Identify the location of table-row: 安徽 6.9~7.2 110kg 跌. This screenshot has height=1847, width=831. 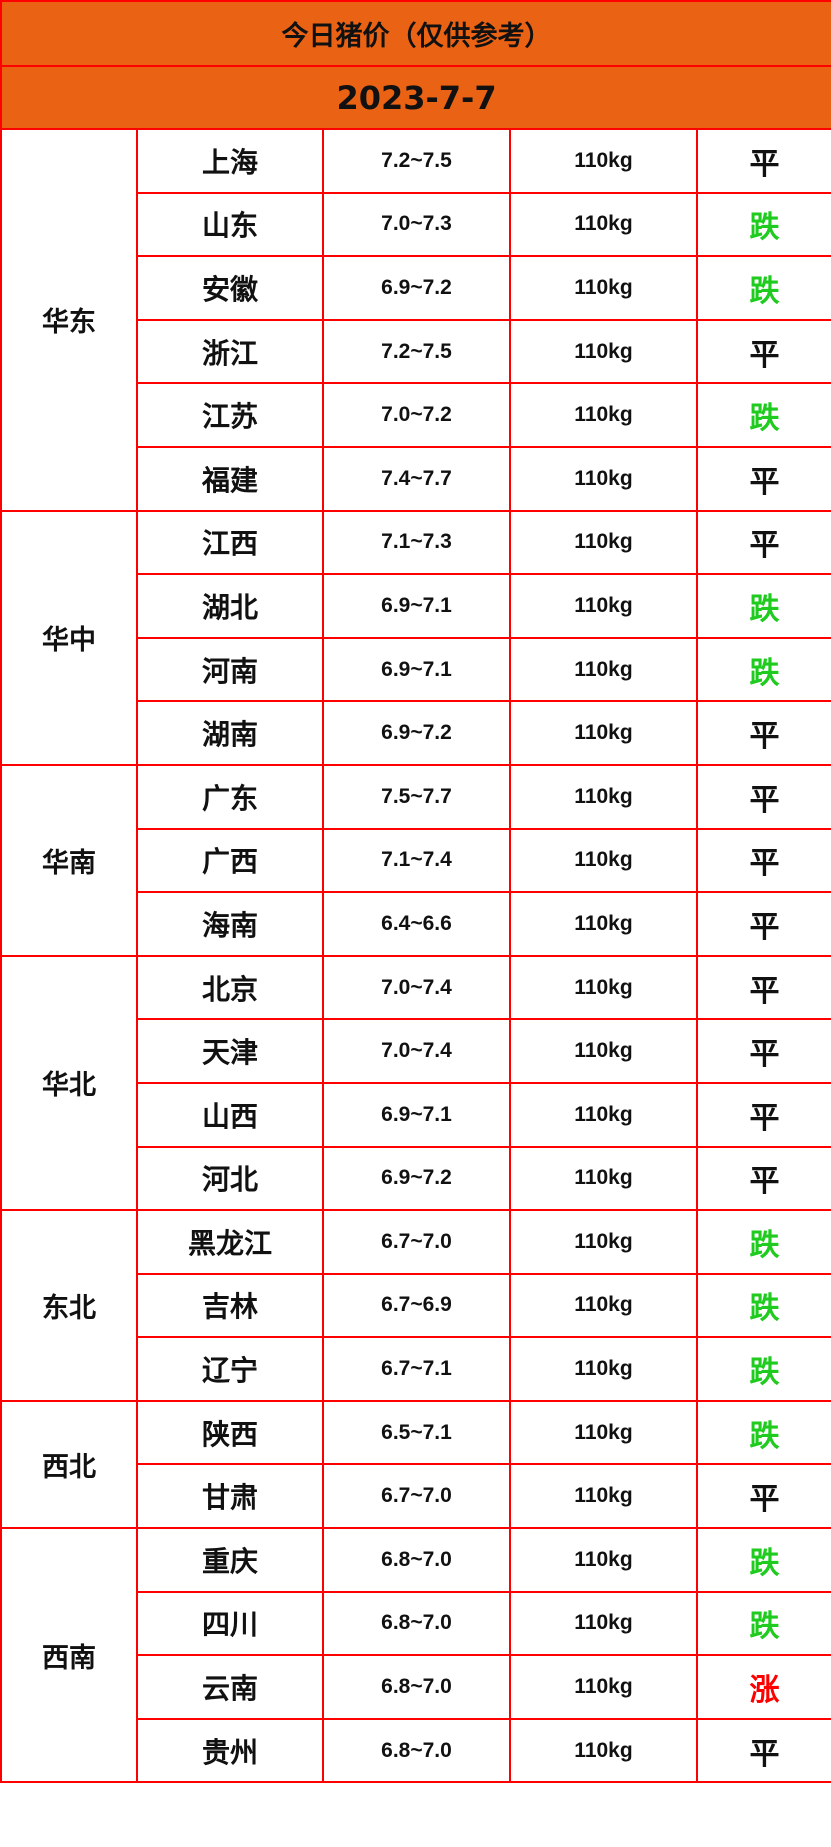
(416, 288).